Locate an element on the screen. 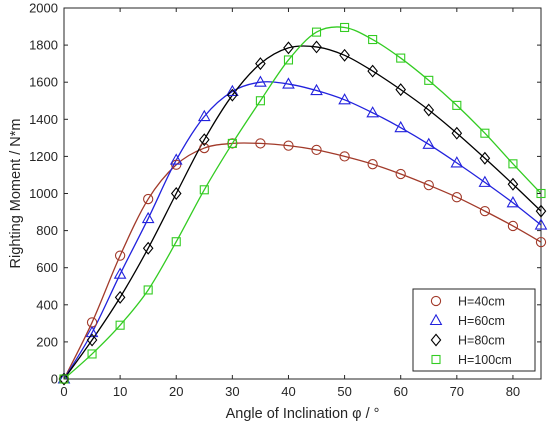 Image resolution: width=550 pixels, height=433 pixels. legend: H=40cm H=60cm H=80cm H=100cm is located at coordinates (474, 330).